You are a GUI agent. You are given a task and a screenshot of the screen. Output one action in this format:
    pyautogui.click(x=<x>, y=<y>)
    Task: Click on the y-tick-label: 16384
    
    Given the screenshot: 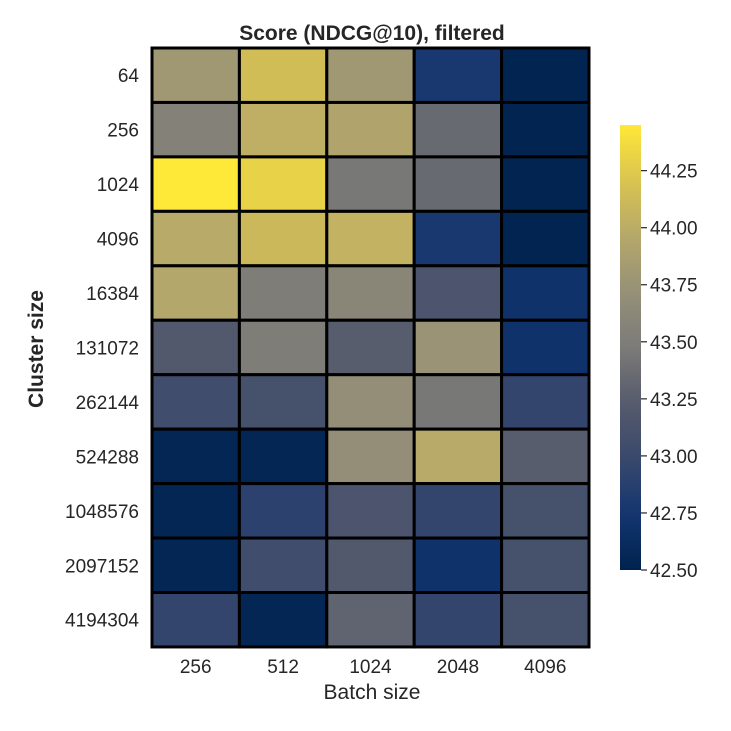 What is the action you would take?
    pyautogui.click(x=112, y=294)
    